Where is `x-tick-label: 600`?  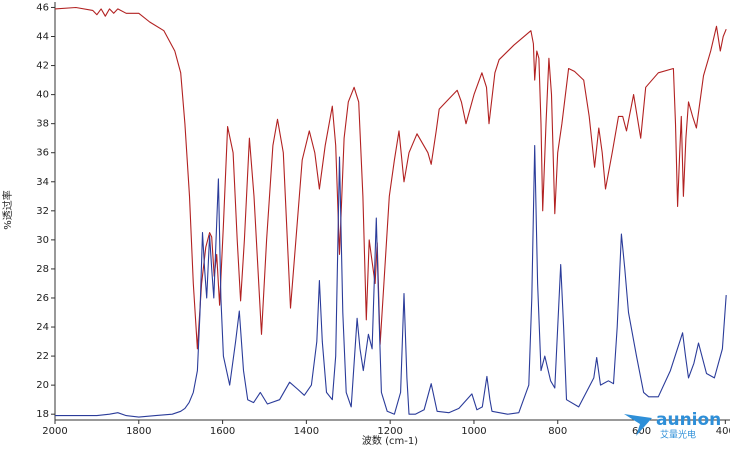
x-tick-label: 600 is located at coordinates (641, 431).